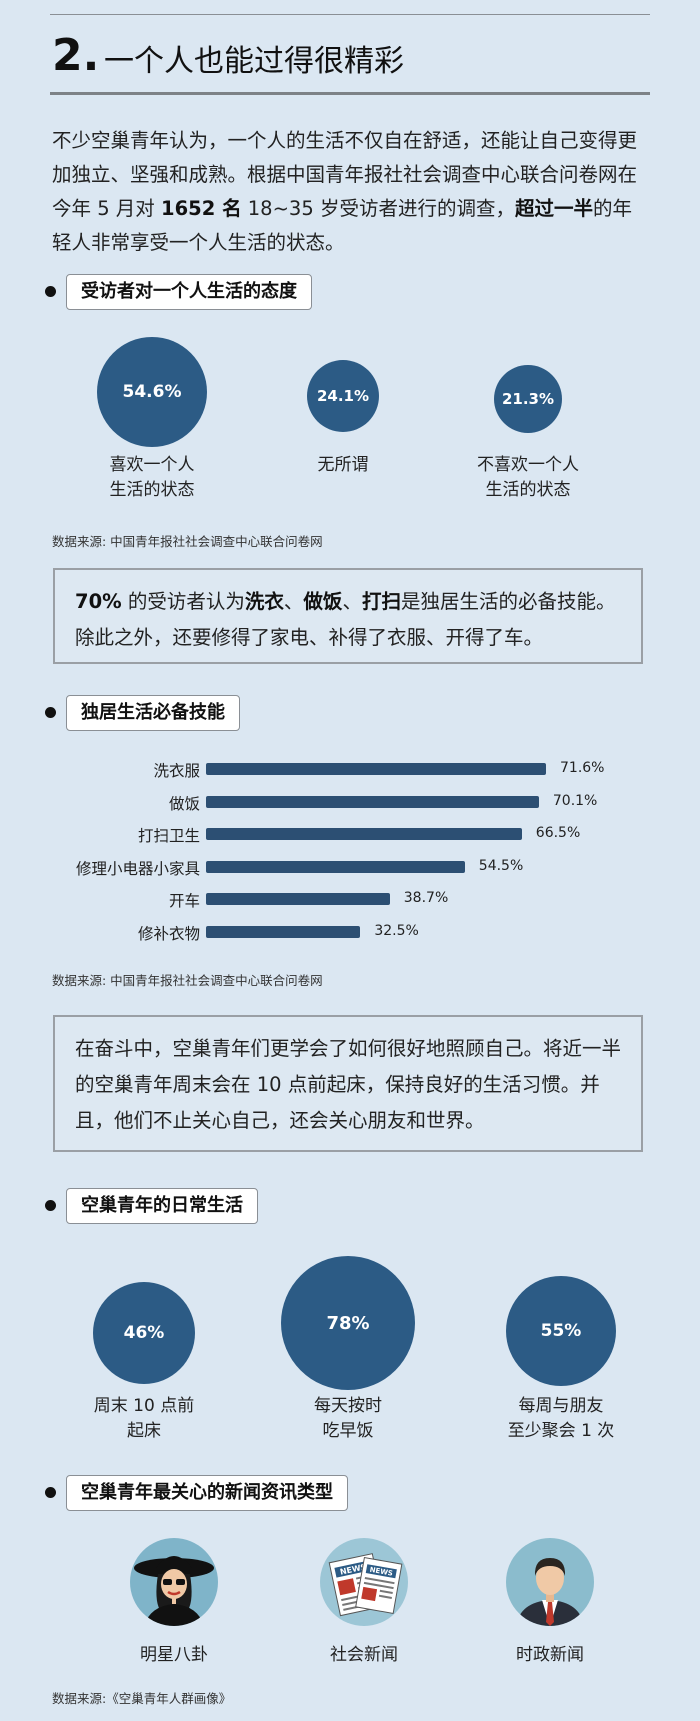 The height and width of the screenshot is (1721, 700). What do you see at coordinates (426, 898) in the screenshot?
I see `bar-value-label: 38.7%` at bounding box center [426, 898].